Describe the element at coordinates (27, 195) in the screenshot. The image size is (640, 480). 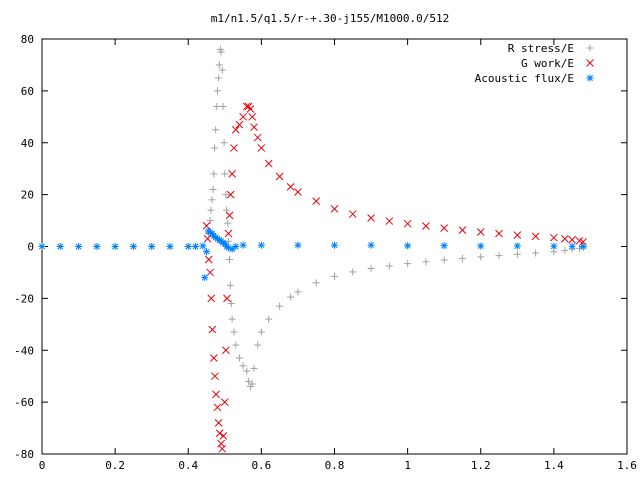
I see `y-tick-label: 20` at that location.